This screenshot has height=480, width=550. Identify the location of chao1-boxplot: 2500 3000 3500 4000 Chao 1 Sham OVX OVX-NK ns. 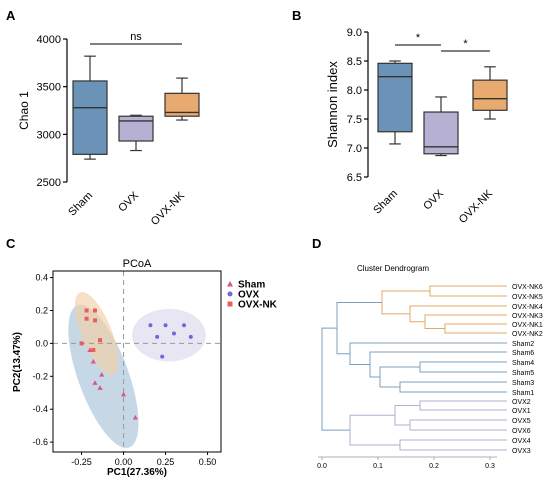
(108, 129).